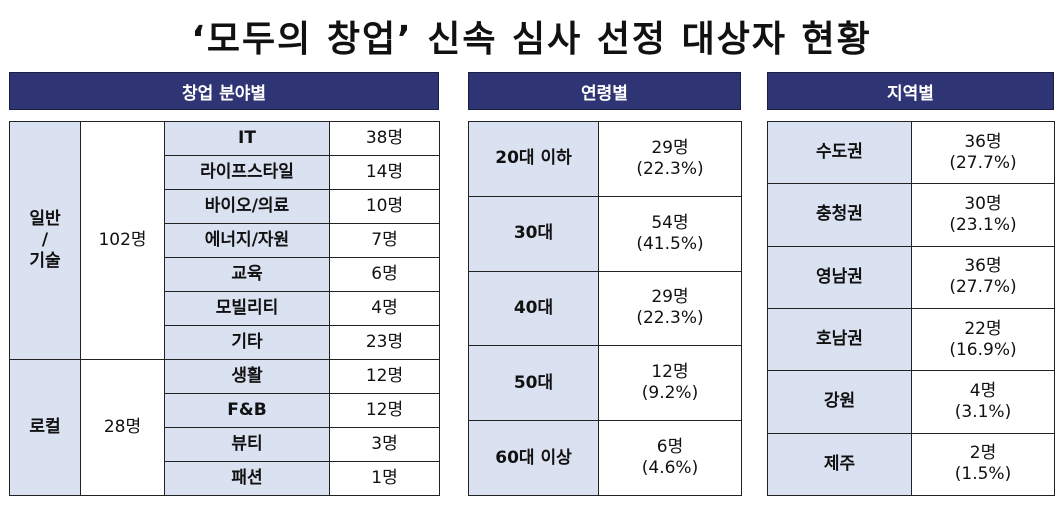 Image resolution: width=1063 pixels, height=508 pixels. I want to click on field-label: 에너지/자원, so click(247, 240).